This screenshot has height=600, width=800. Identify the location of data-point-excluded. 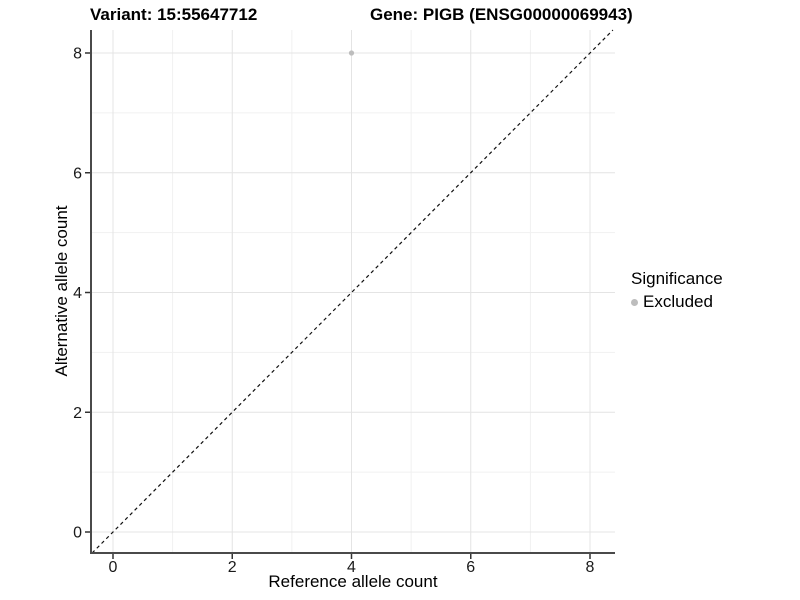
(351, 53).